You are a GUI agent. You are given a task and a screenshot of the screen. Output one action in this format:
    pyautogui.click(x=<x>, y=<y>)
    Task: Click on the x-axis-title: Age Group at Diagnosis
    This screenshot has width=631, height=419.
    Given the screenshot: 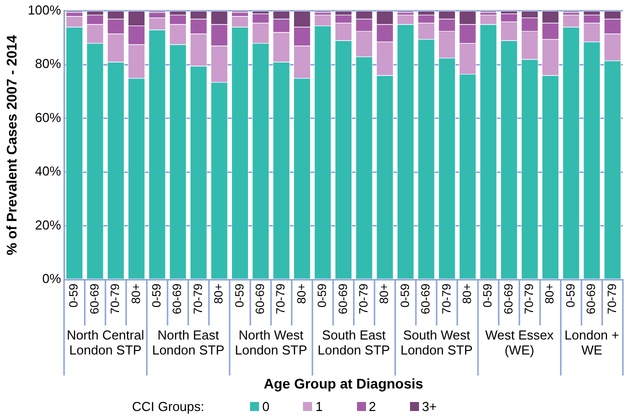 What is the action you would take?
    pyautogui.click(x=344, y=383)
    